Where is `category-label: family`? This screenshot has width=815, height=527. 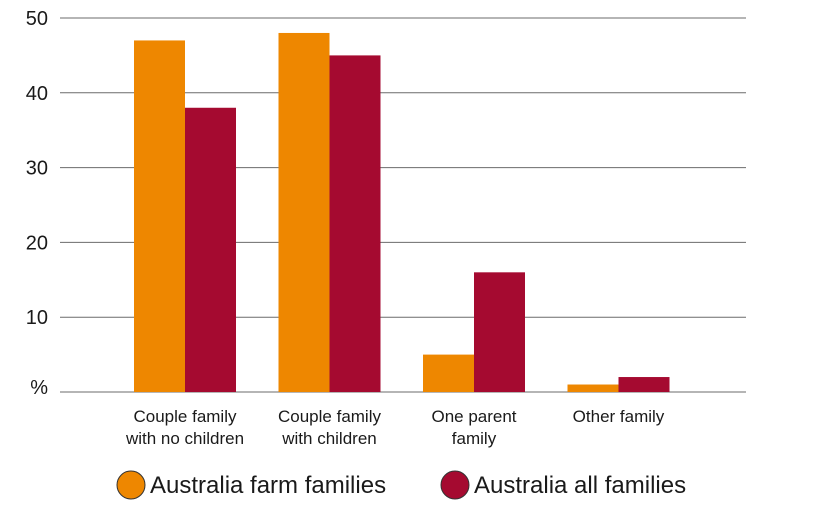 category-label: family is located at coordinates (474, 438).